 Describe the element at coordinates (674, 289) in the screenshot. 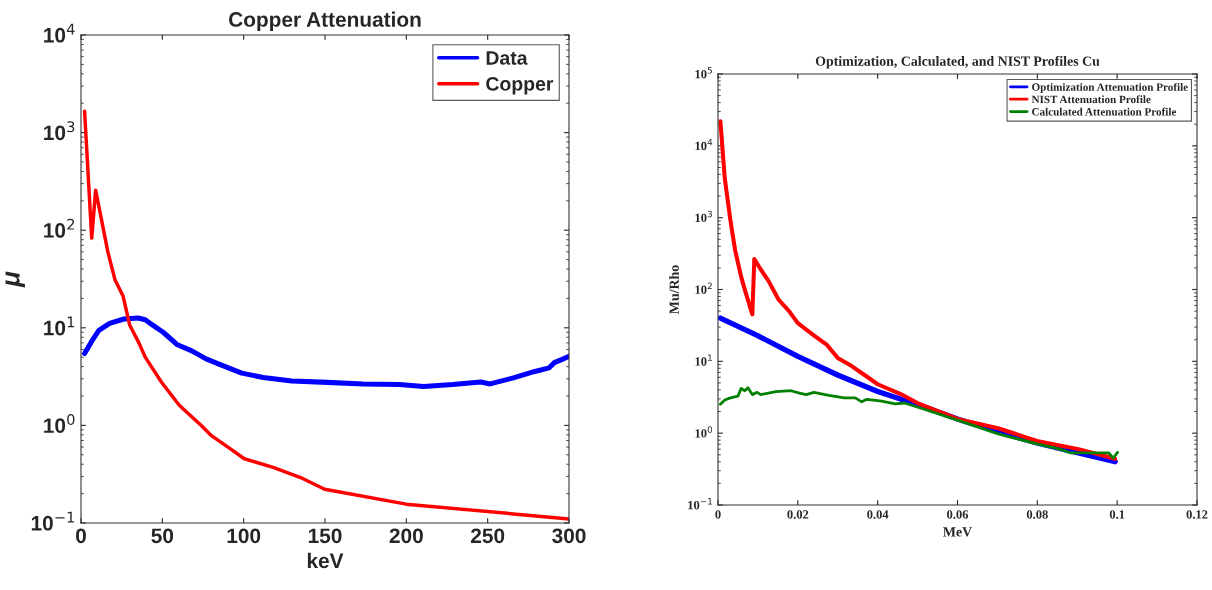

I see `y-axis-title: Mu/Rho` at that location.